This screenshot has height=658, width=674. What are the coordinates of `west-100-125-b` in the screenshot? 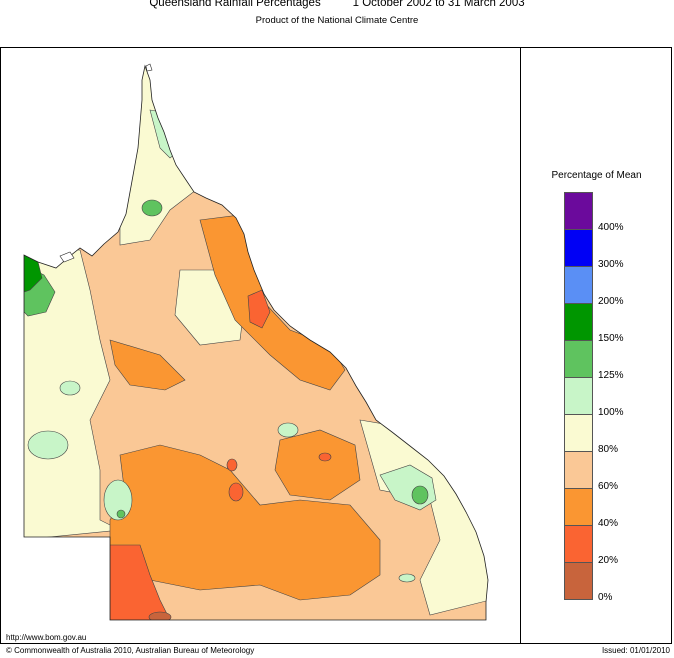 It's located at (70, 388).